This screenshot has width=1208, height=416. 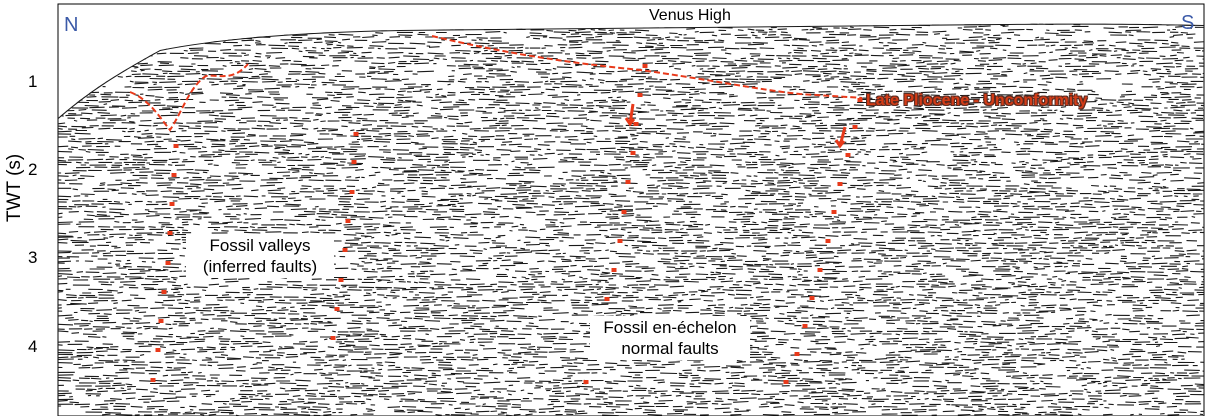 What do you see at coordinates (1188, 23) in the screenshot?
I see `south-label: S` at bounding box center [1188, 23].